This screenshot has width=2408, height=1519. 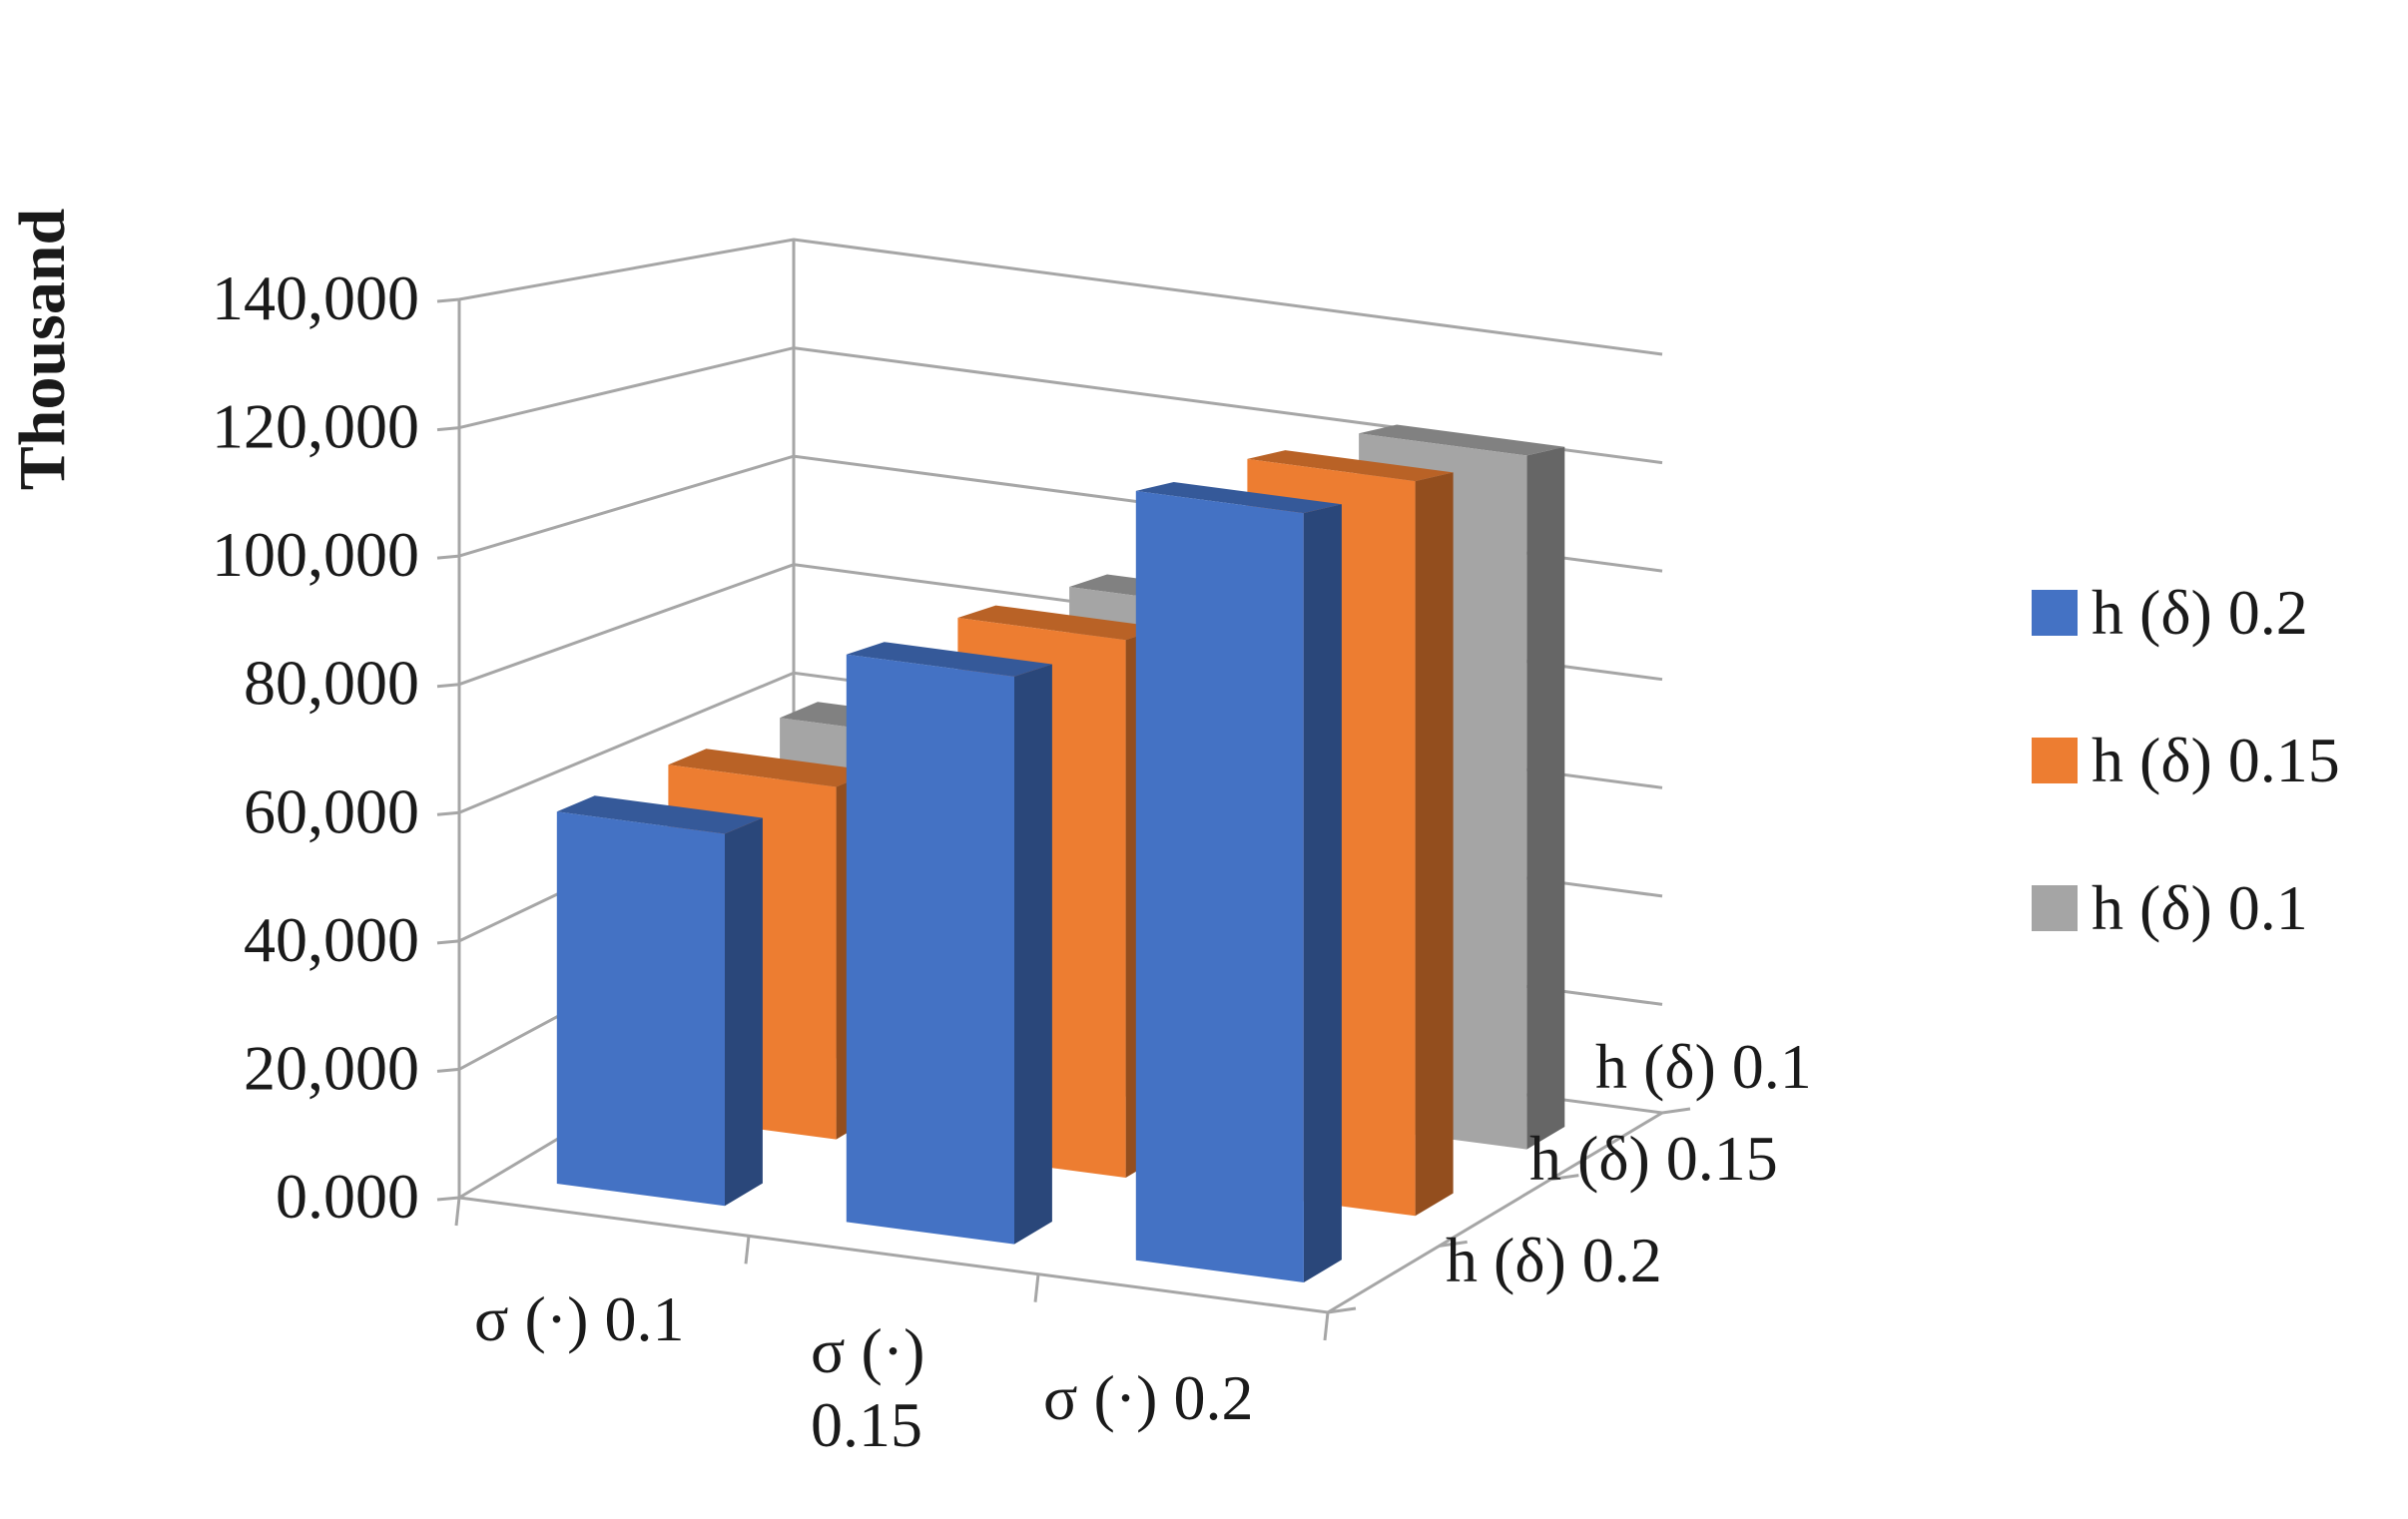 What do you see at coordinates (1462, 440) in the screenshot?
I see `bar-h-0-1-3-top` at bounding box center [1462, 440].